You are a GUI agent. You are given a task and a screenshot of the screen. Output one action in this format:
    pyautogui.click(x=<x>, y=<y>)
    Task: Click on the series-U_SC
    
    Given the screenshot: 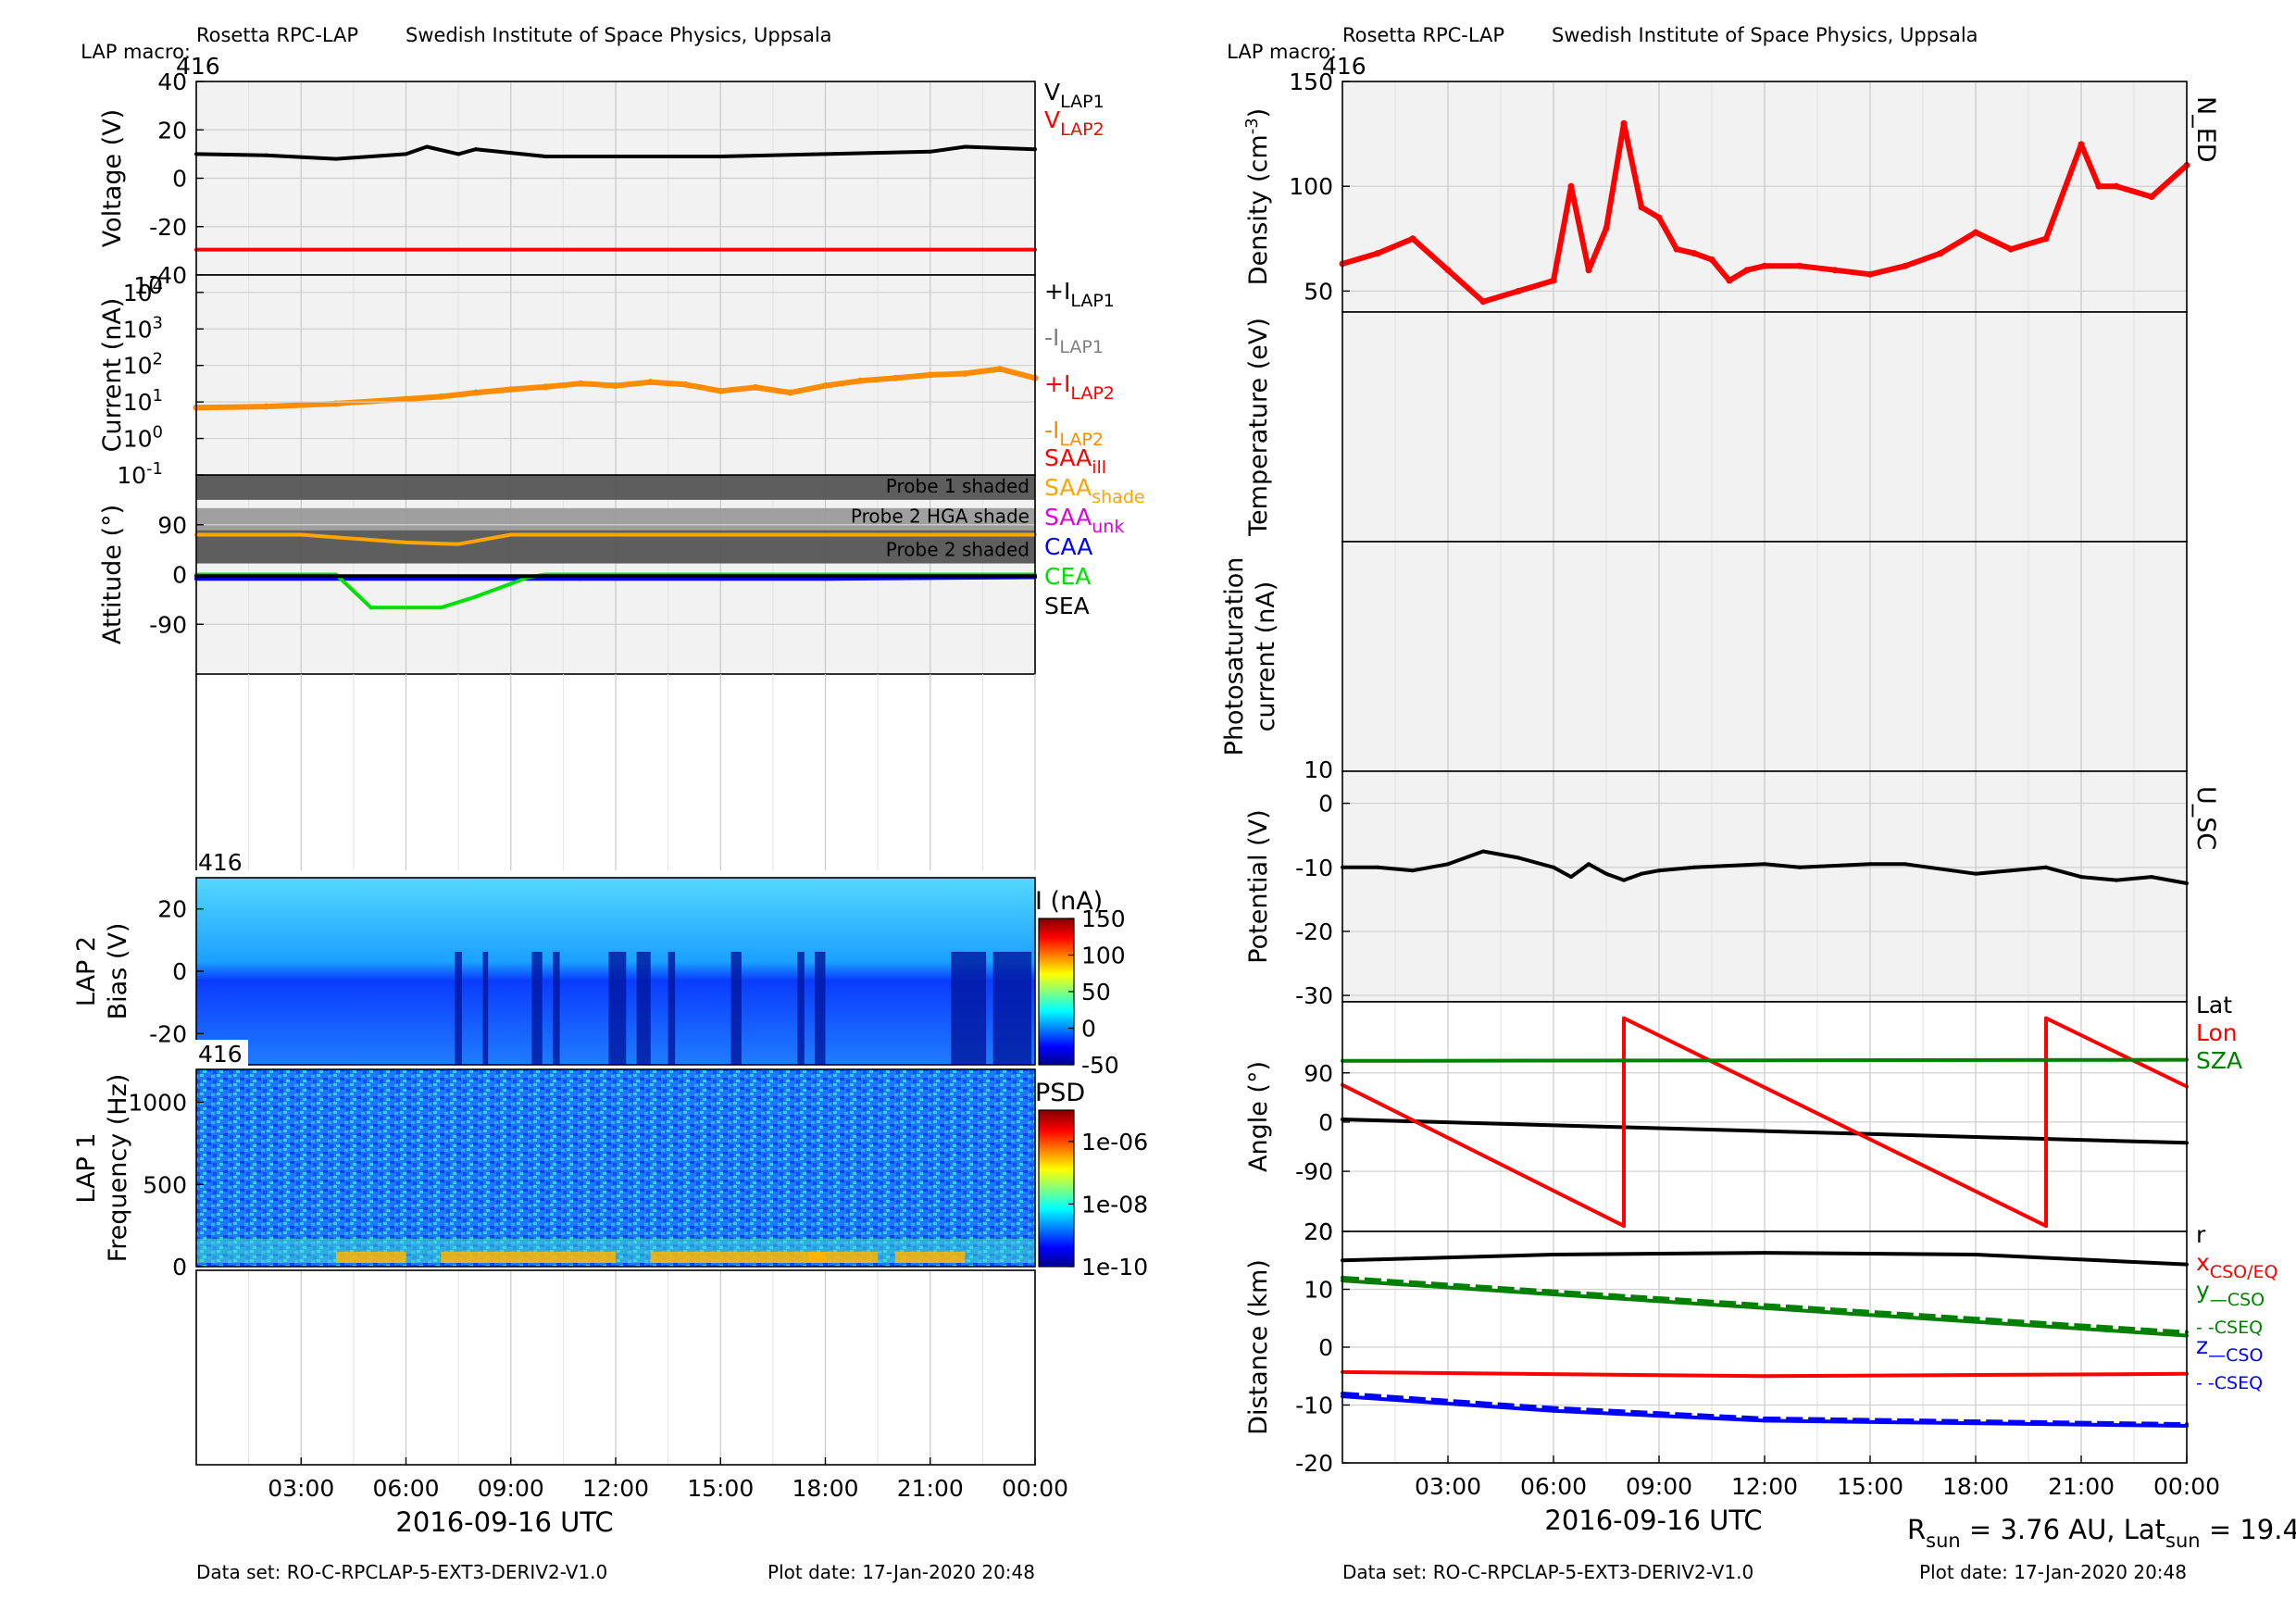 What is the action you would take?
    pyautogui.click(x=1765, y=867)
    